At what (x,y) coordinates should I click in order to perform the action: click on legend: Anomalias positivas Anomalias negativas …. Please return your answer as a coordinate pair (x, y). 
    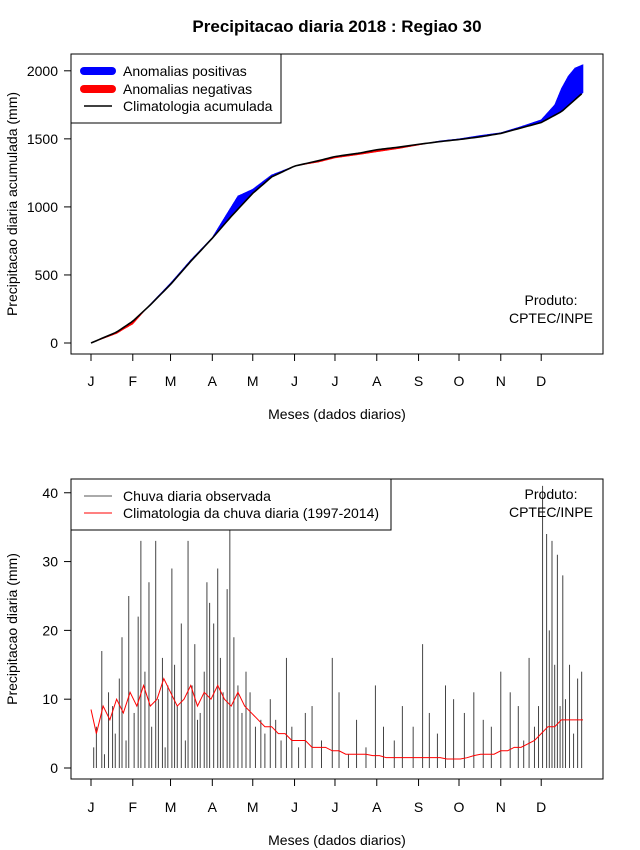
    Looking at the image, I should click on (176, 88).